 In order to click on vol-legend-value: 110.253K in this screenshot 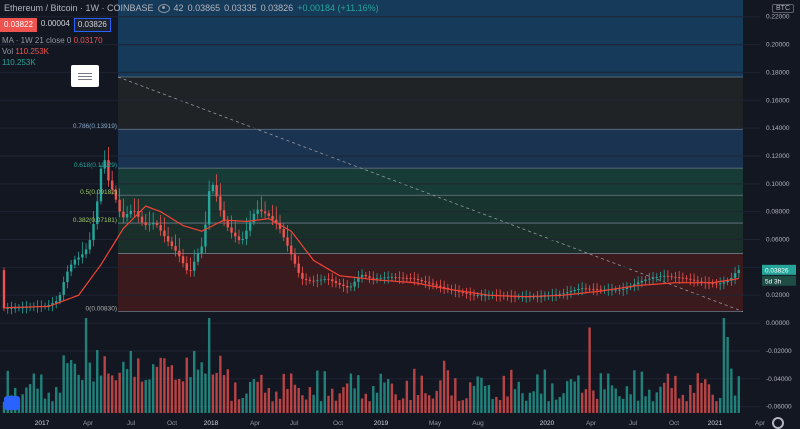, I will do `click(32, 51)`.